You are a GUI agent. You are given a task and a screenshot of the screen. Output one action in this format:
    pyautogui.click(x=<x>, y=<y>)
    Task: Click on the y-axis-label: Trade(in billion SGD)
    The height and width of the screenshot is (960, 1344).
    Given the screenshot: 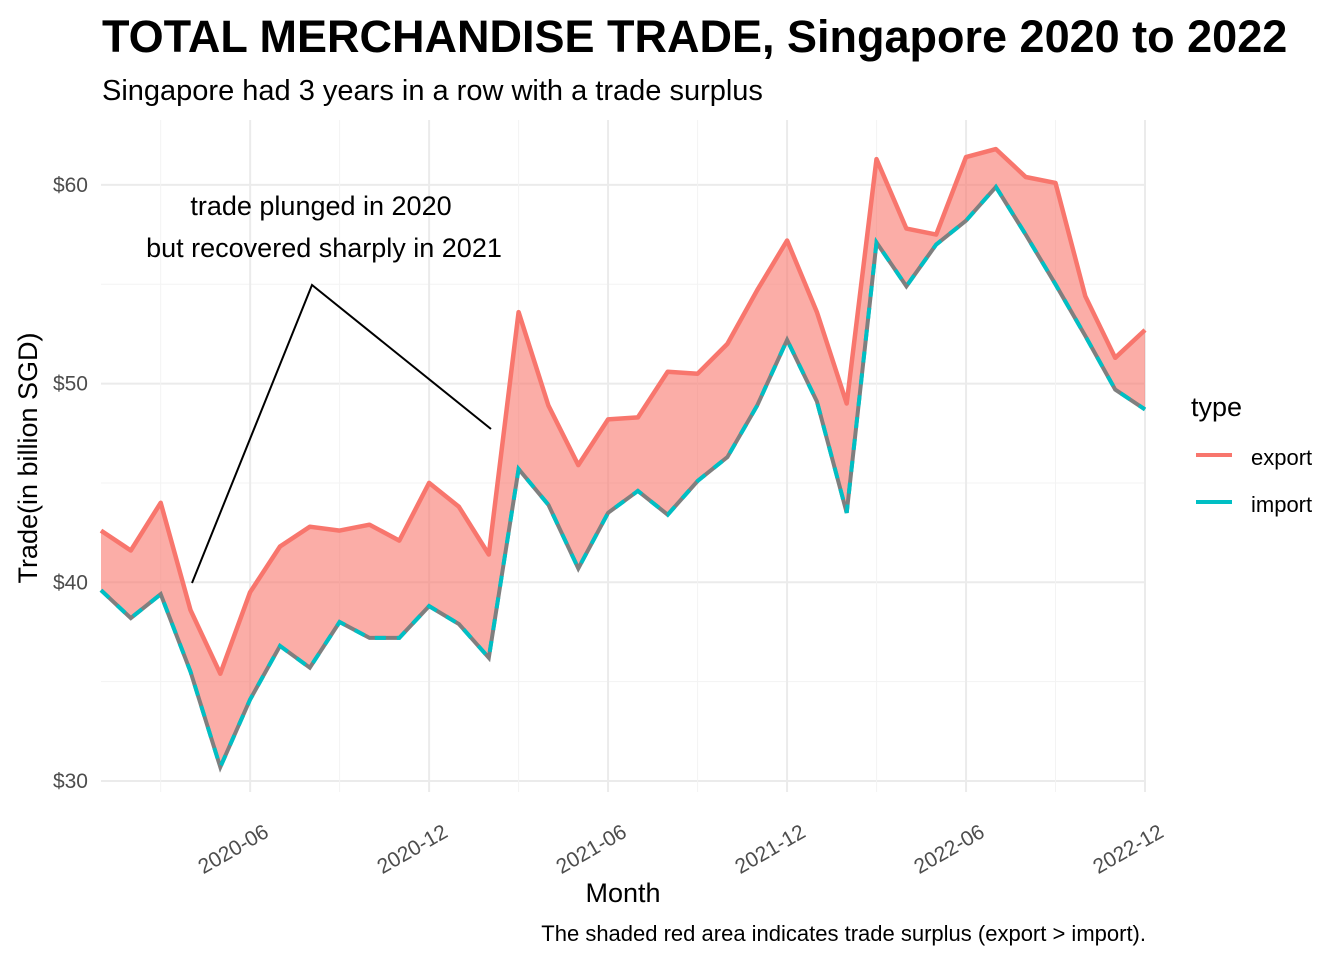 What is the action you would take?
    pyautogui.click(x=28, y=457)
    